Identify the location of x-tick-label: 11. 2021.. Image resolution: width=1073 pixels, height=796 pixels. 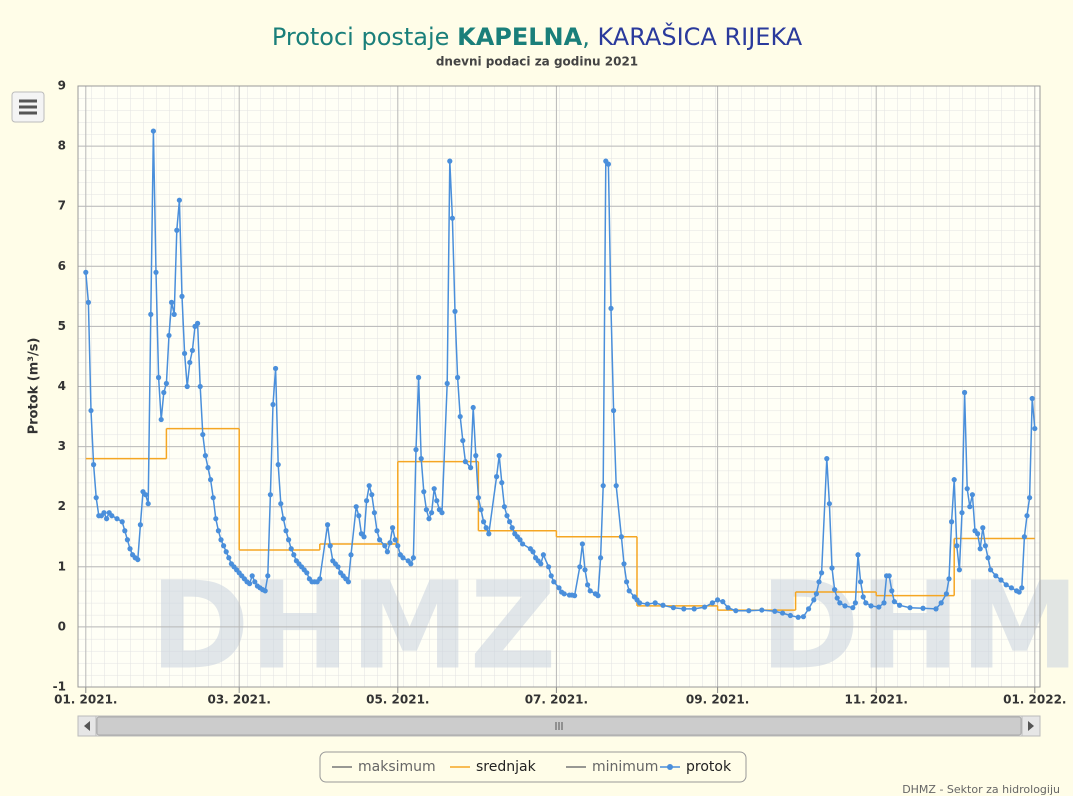
(875, 700).